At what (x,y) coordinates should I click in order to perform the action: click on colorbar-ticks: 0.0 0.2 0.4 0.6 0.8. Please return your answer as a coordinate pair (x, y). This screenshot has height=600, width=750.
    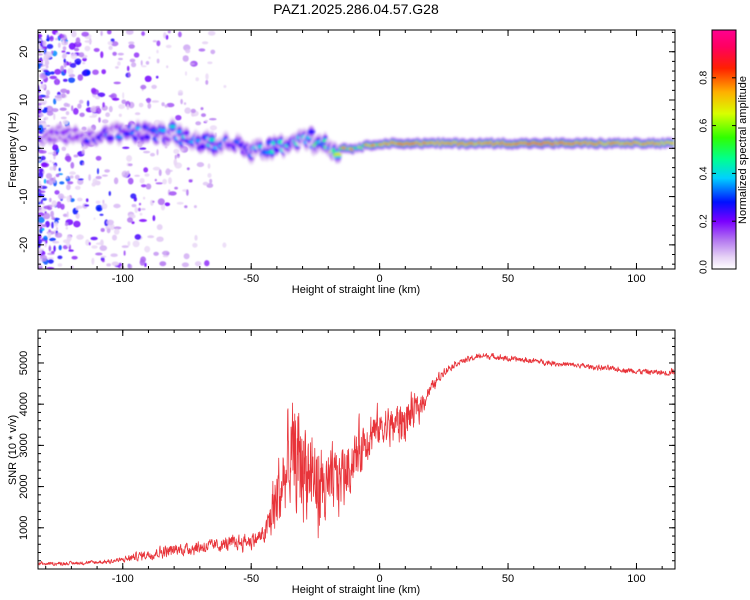
    Looking at the image, I should click on (717, 172).